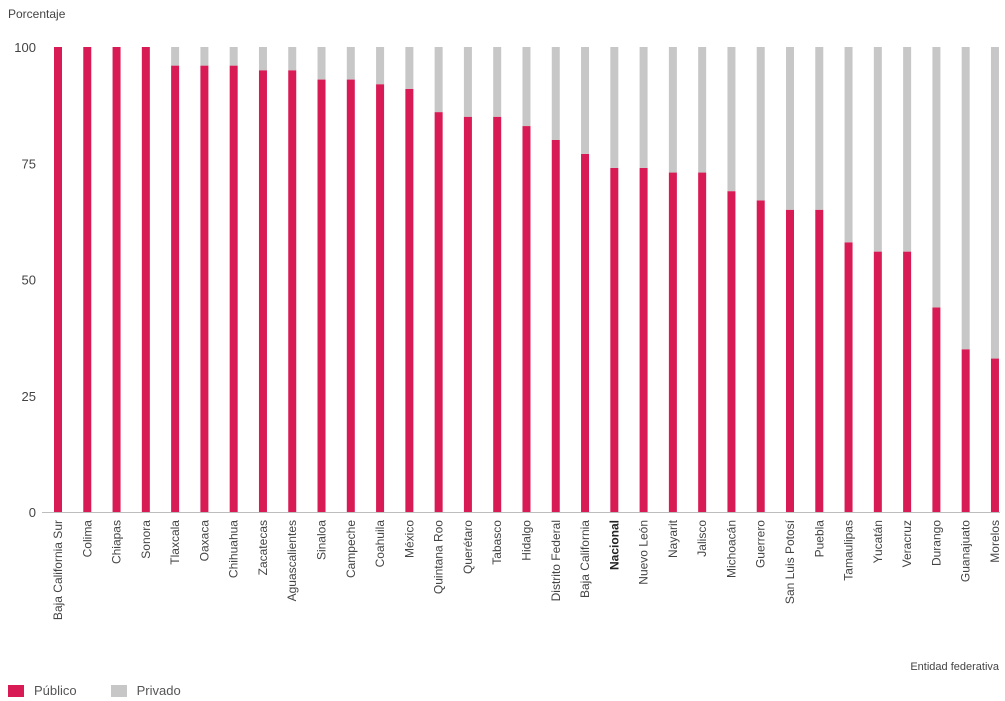 This screenshot has height=701, width=1005. I want to click on x-tick-label: Yucatán, so click(878, 541).